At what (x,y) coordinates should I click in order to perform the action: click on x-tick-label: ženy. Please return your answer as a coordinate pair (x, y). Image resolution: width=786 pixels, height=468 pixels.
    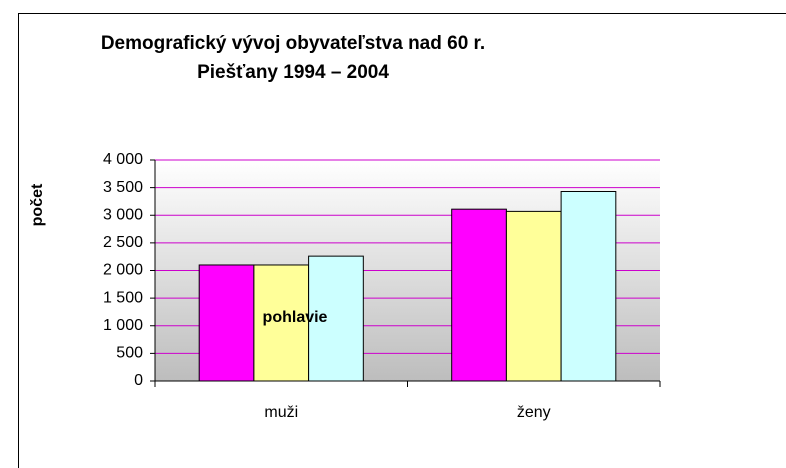
    Looking at the image, I should click on (534, 412).